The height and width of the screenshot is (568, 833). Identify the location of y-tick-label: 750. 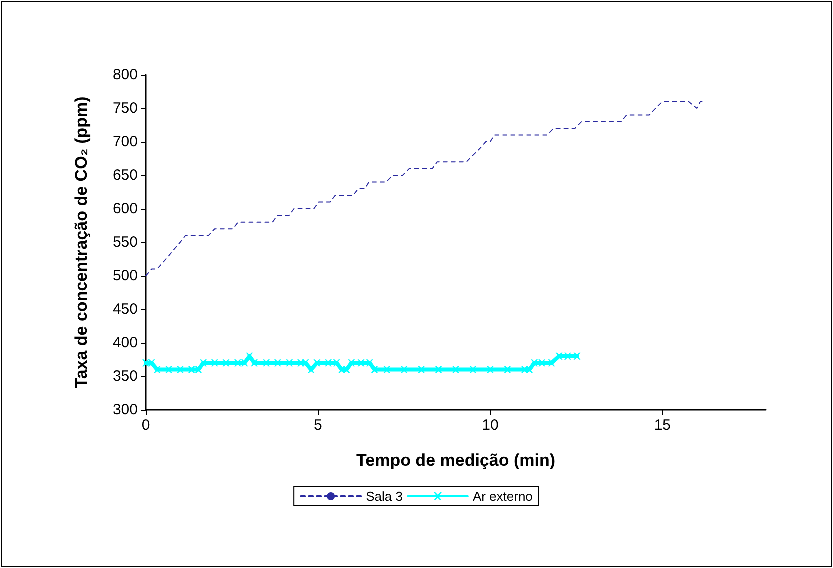
(125, 108).